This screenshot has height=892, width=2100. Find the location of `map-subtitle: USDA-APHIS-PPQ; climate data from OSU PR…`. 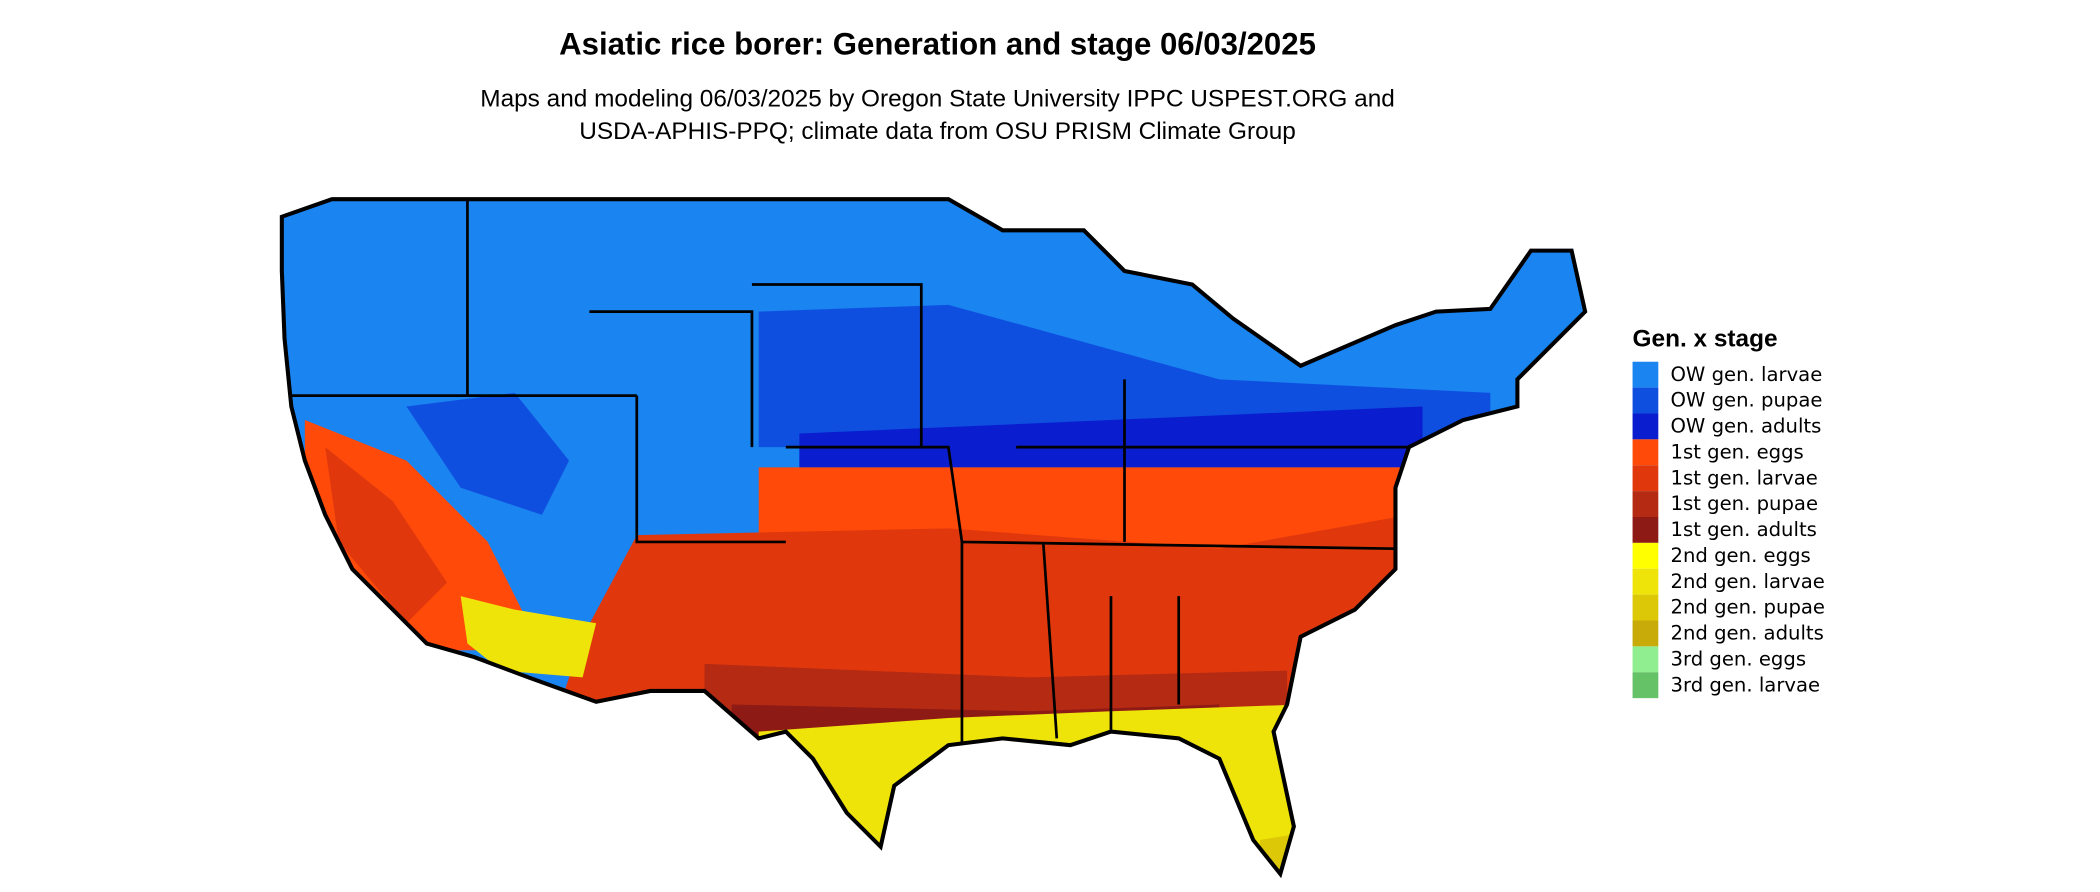

map-subtitle: USDA-APHIS-PPQ; climate data from OSU PR… is located at coordinates (937, 131).